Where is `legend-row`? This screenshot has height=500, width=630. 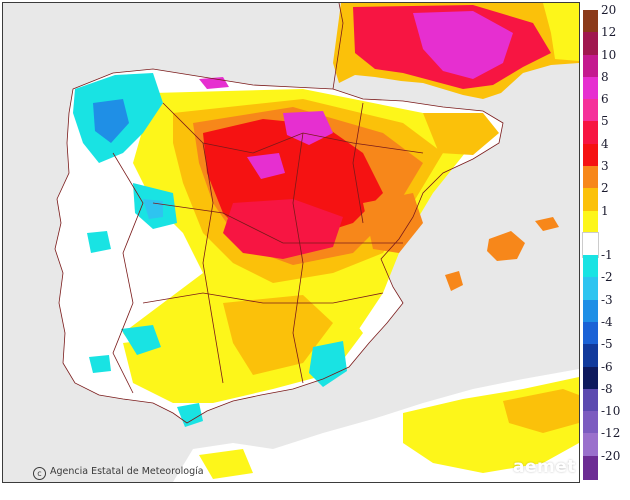 legend-row is located at coordinates (605, 245).